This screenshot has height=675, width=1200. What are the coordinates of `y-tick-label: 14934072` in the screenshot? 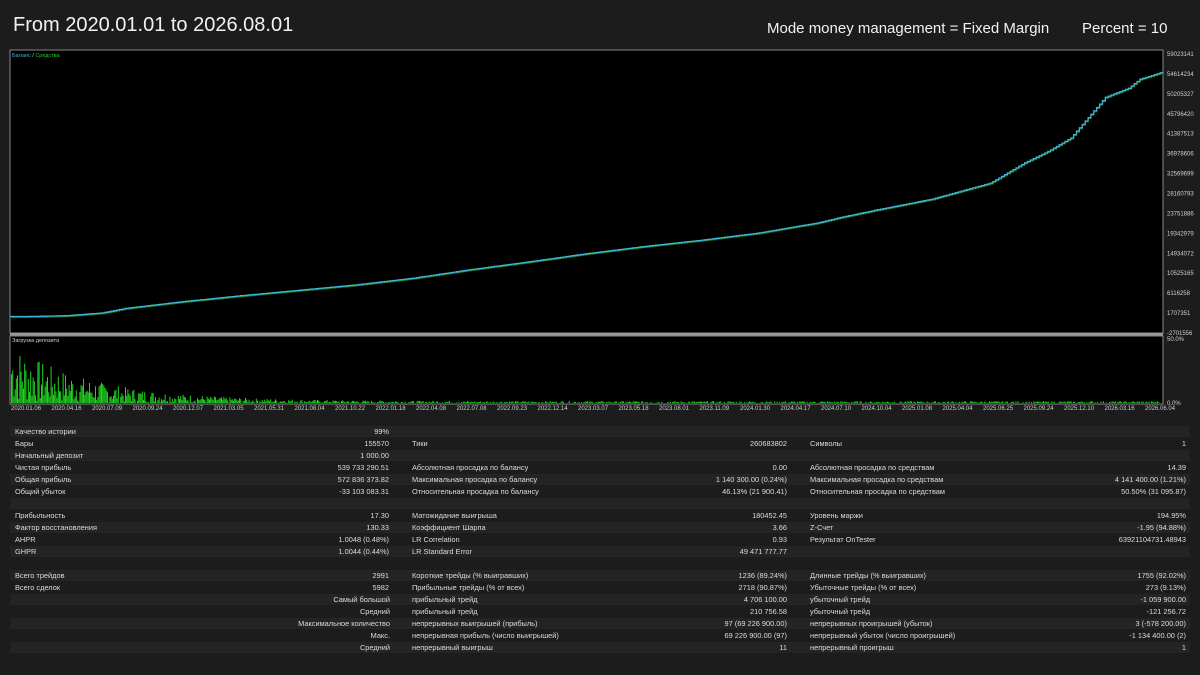 It's located at (1180, 254).